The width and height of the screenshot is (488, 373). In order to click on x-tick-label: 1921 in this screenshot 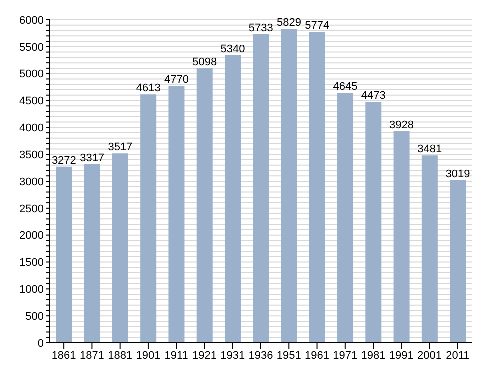, I will do `click(204, 356)`.